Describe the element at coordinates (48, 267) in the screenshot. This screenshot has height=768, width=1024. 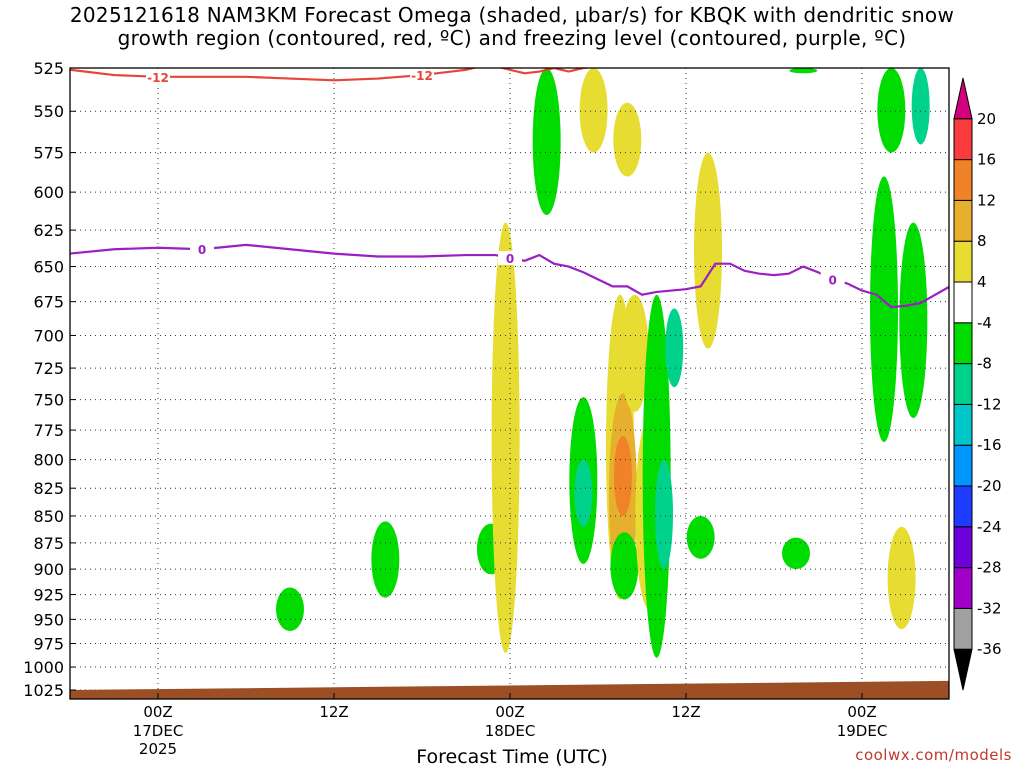
I see `y-tick-label: 650` at that location.